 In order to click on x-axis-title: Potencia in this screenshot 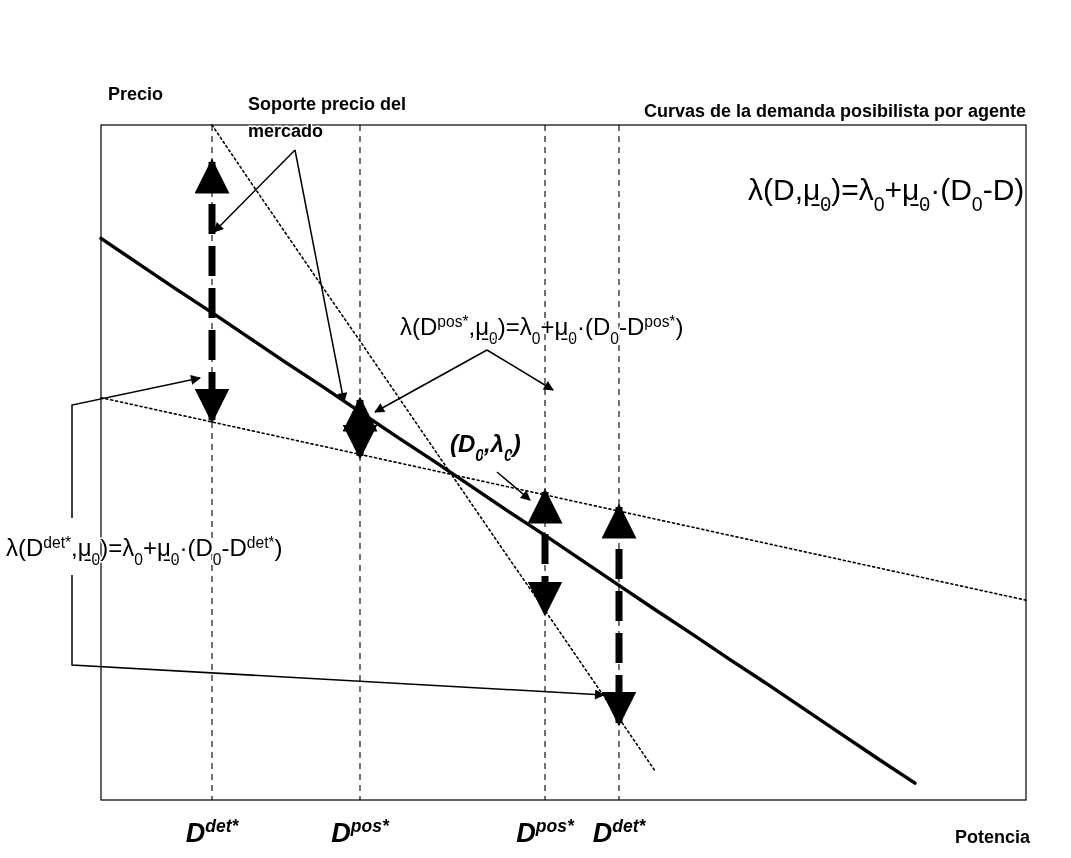, I will do `click(992, 837)`.